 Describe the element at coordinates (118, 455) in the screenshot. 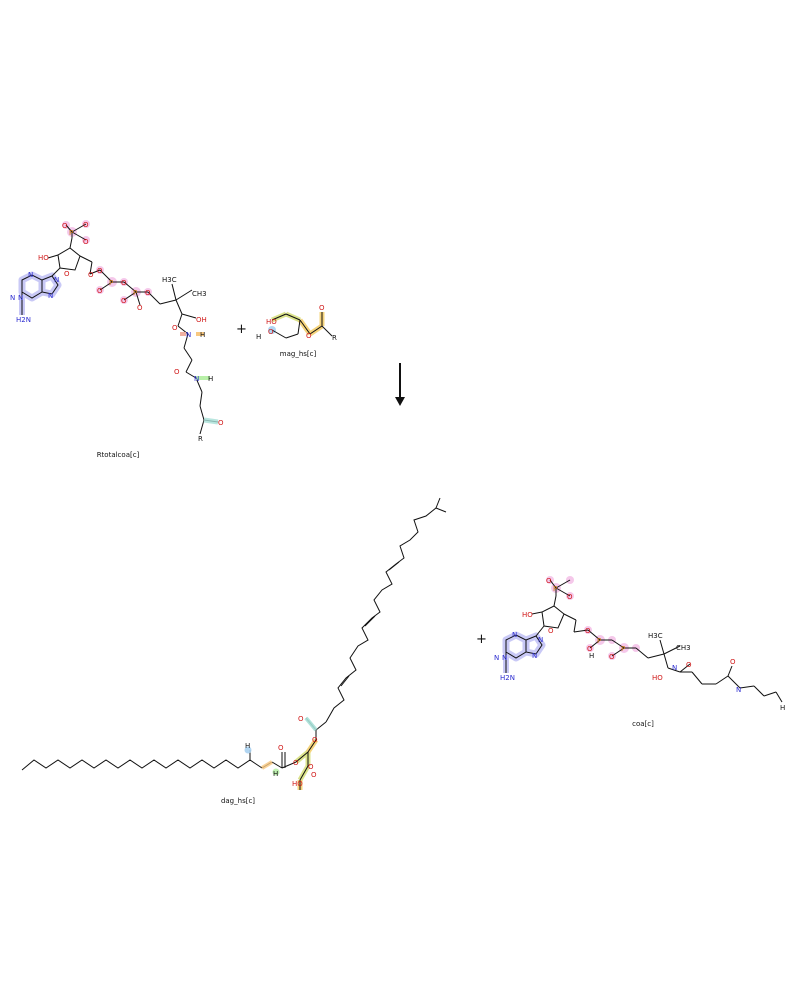

I see `molecule-name-rtotalcoa: Rtotalcoa[c]` at that location.